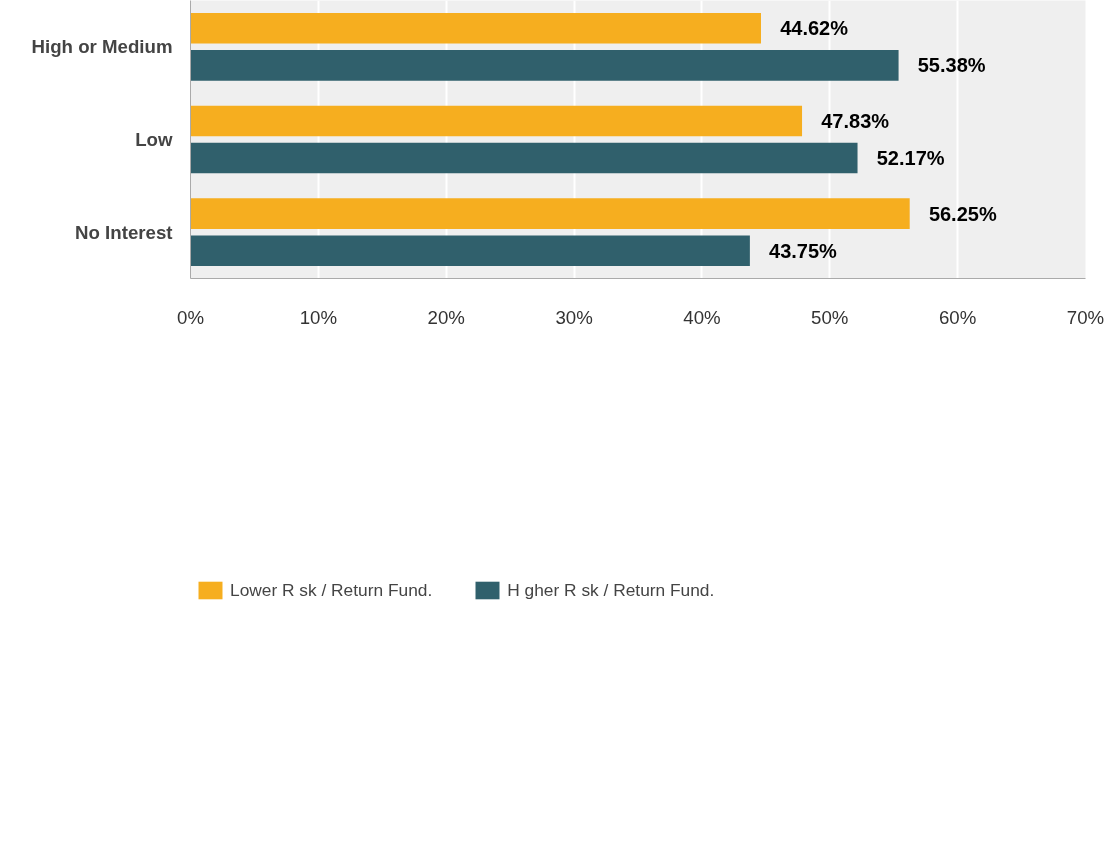 This screenshot has height=846, width=1117. I want to click on data-label: 52.17%, so click(910, 158).